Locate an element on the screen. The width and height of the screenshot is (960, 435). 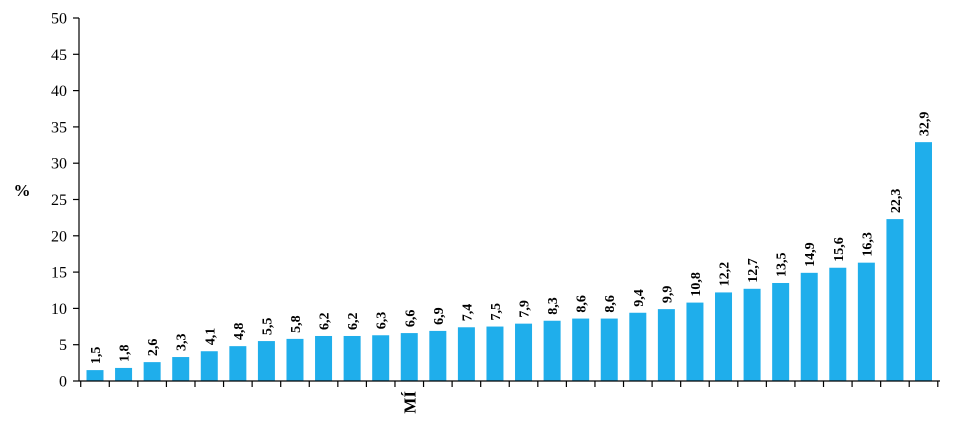
y-tick-label: 5 is located at coordinates (63, 345).